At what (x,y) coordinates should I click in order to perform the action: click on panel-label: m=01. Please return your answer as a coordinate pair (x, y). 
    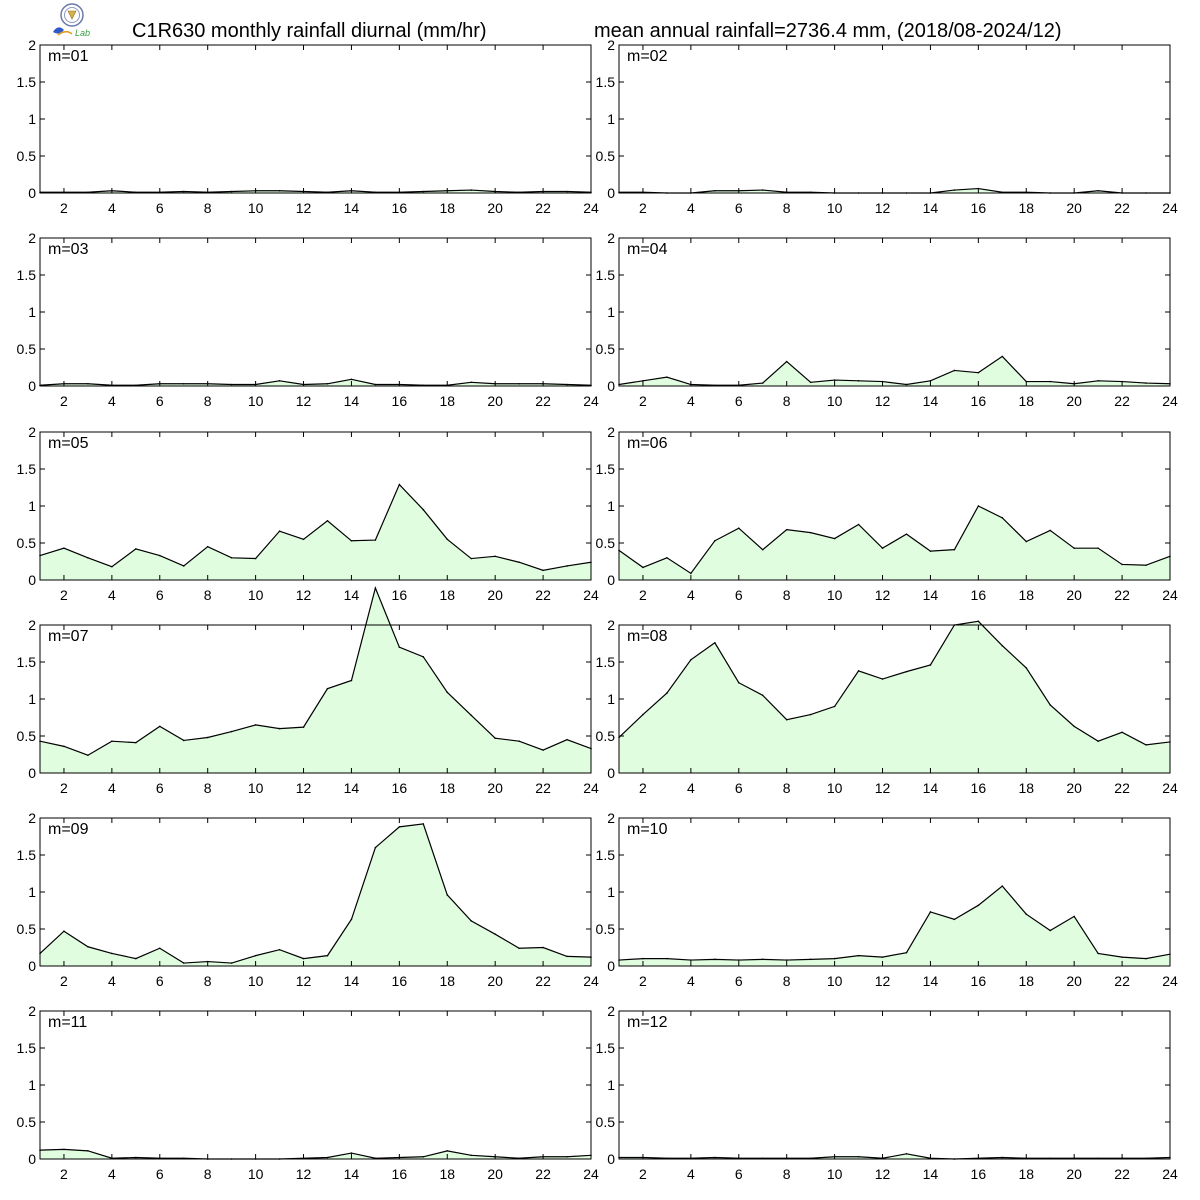
    Looking at the image, I should click on (68, 56).